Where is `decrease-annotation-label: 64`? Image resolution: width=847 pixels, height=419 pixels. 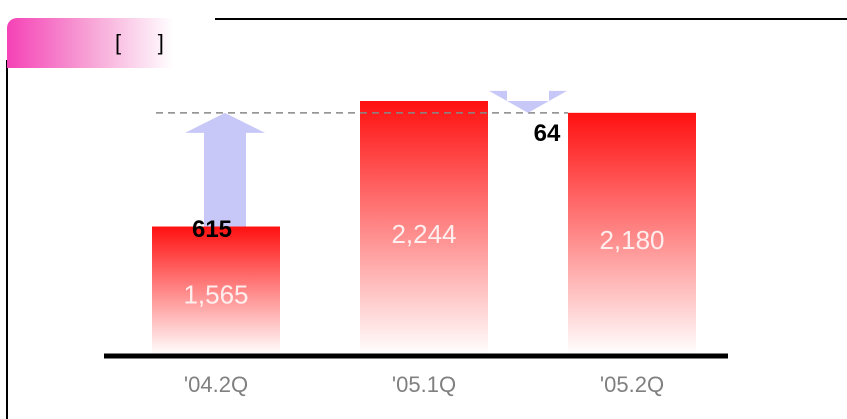 decrease-annotation-label: 64 is located at coordinates (547, 133).